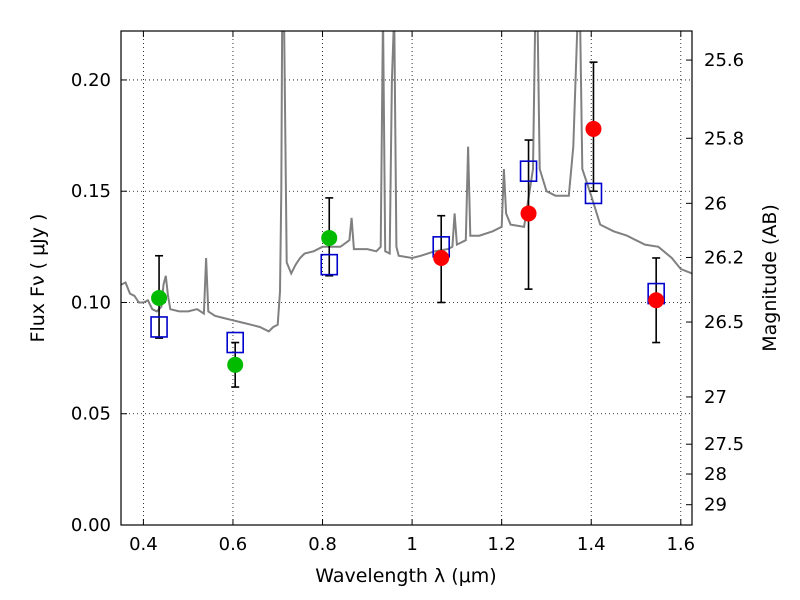  I want to click on right-axis-label: Magnitude (AB), so click(770, 278).